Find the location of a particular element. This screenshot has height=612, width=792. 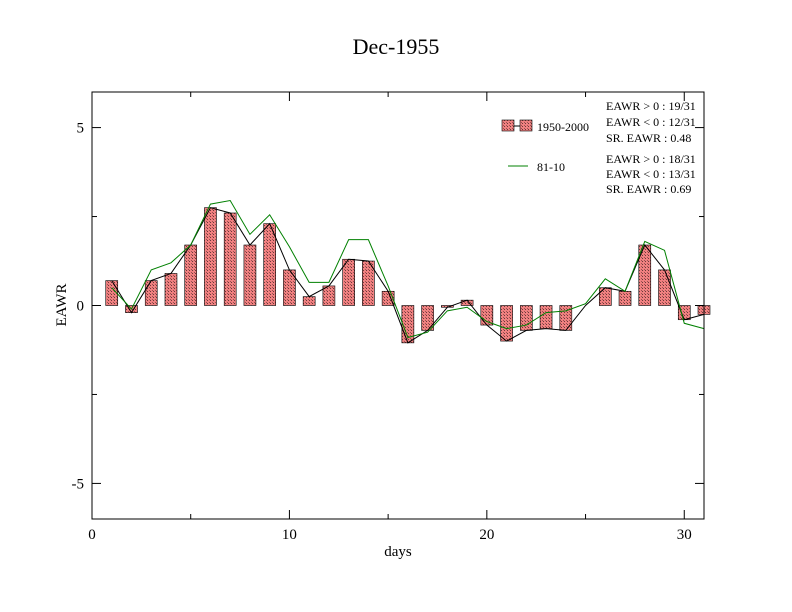

legend: 1950-2000 81-10 is located at coordinates (545, 146).